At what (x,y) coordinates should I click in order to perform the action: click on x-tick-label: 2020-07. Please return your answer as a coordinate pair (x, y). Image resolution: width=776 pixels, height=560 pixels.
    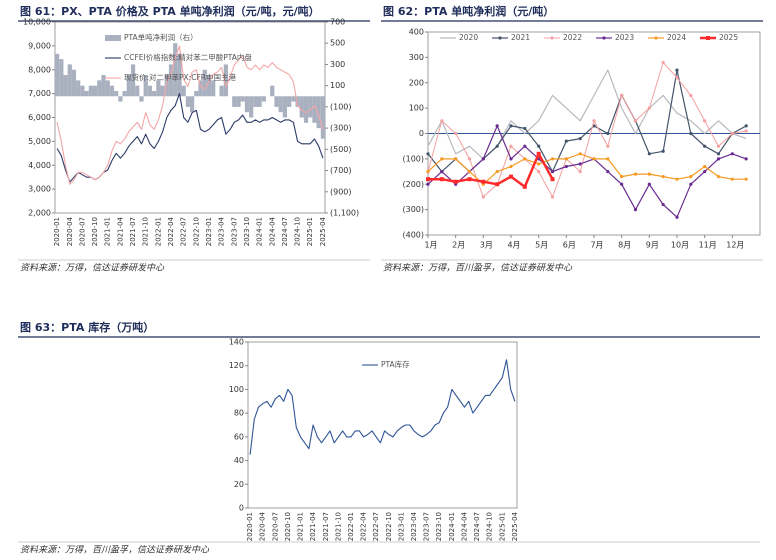
    Looking at the image, I should click on (275, 526).